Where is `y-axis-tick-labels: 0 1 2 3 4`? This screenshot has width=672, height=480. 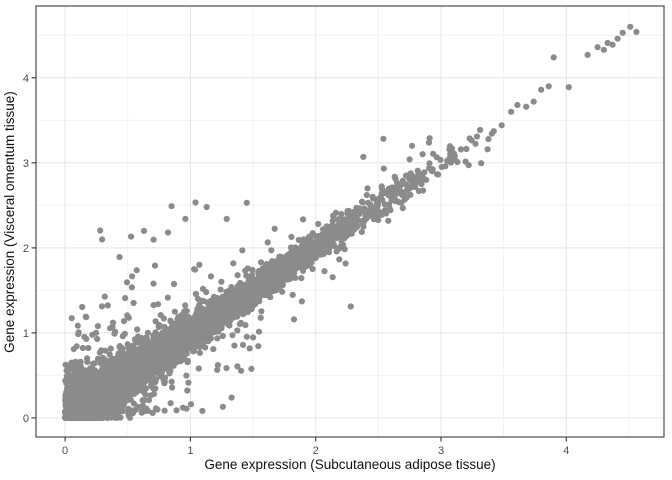 y-axis-tick-labels: 0 1 2 3 4 is located at coordinates (26, 249).